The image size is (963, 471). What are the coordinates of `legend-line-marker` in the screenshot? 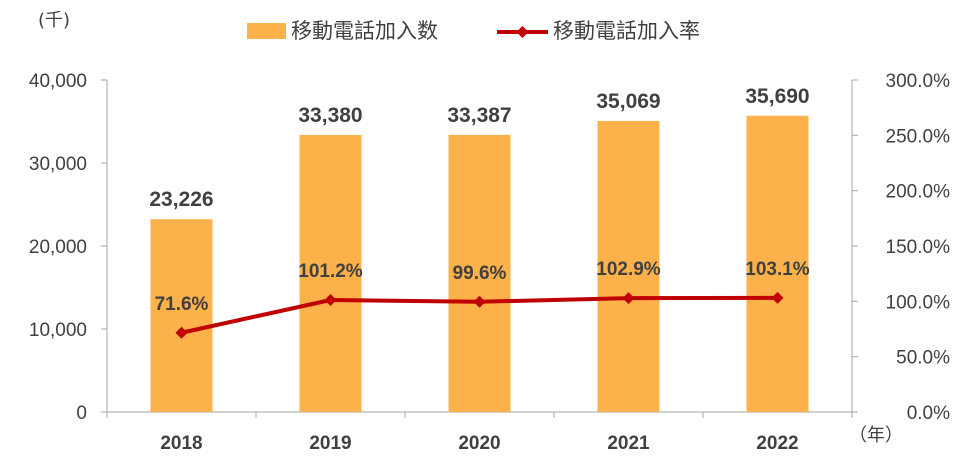 It's located at (522, 32).